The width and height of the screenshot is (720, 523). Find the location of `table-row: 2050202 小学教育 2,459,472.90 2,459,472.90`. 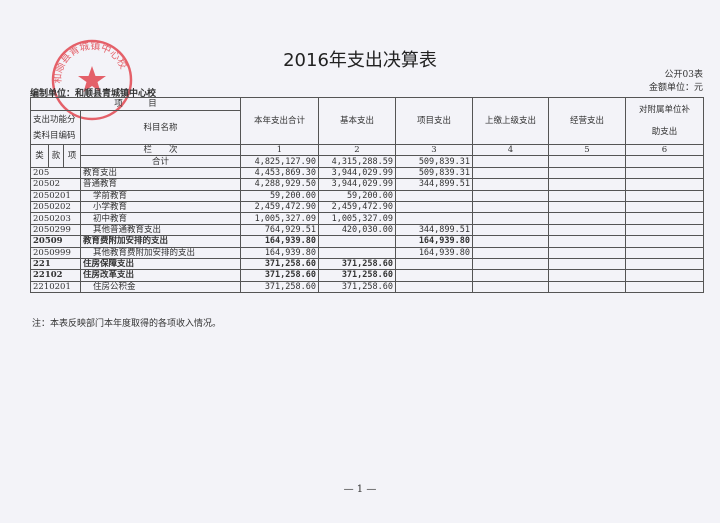

table-row: 2050202 小学教育 2,459,472.90 2,459,472.90 is located at coordinates (367, 207).